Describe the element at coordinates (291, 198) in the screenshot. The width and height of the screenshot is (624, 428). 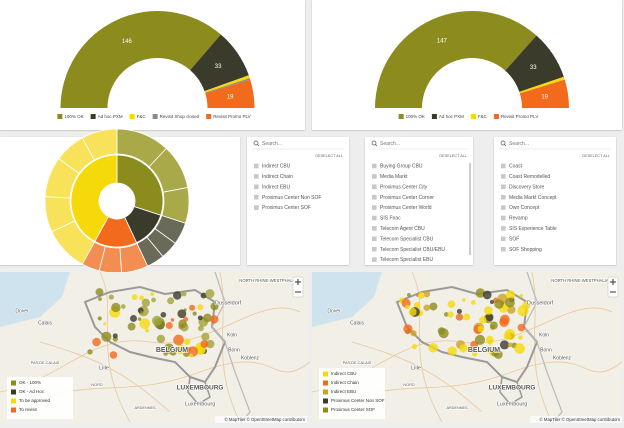
I see `filter-item: Proximus Center Non SOF` at that location.